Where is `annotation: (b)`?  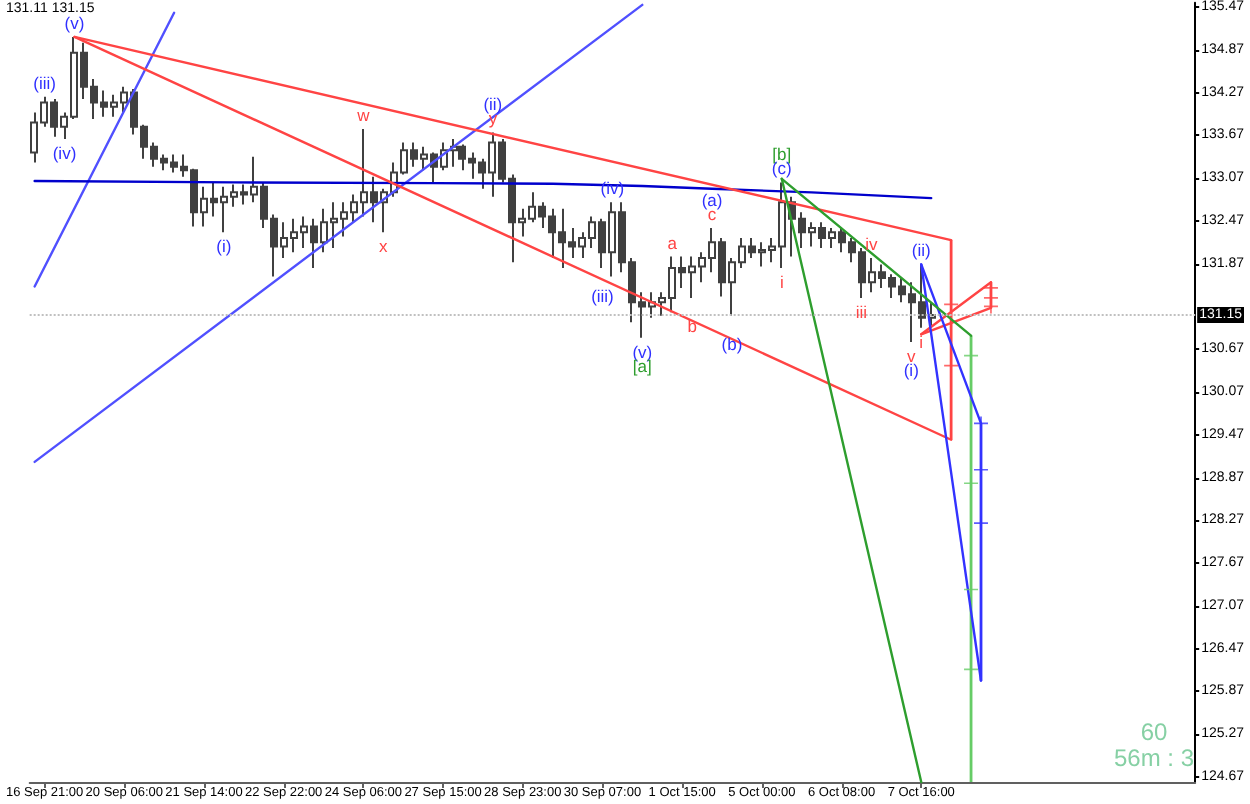 annotation: (b) is located at coordinates (732, 343).